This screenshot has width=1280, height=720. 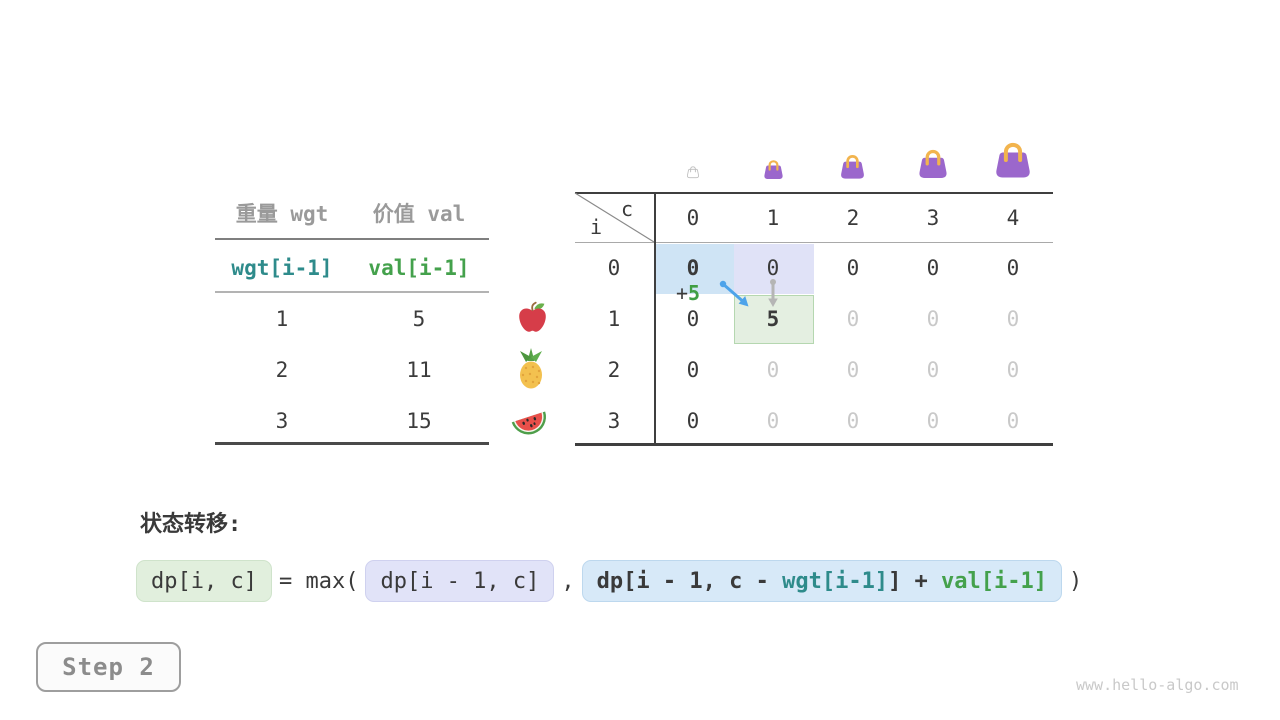 I want to click on formula-option2-prefix: dp[i - 1, c -, so click(x=689, y=581).